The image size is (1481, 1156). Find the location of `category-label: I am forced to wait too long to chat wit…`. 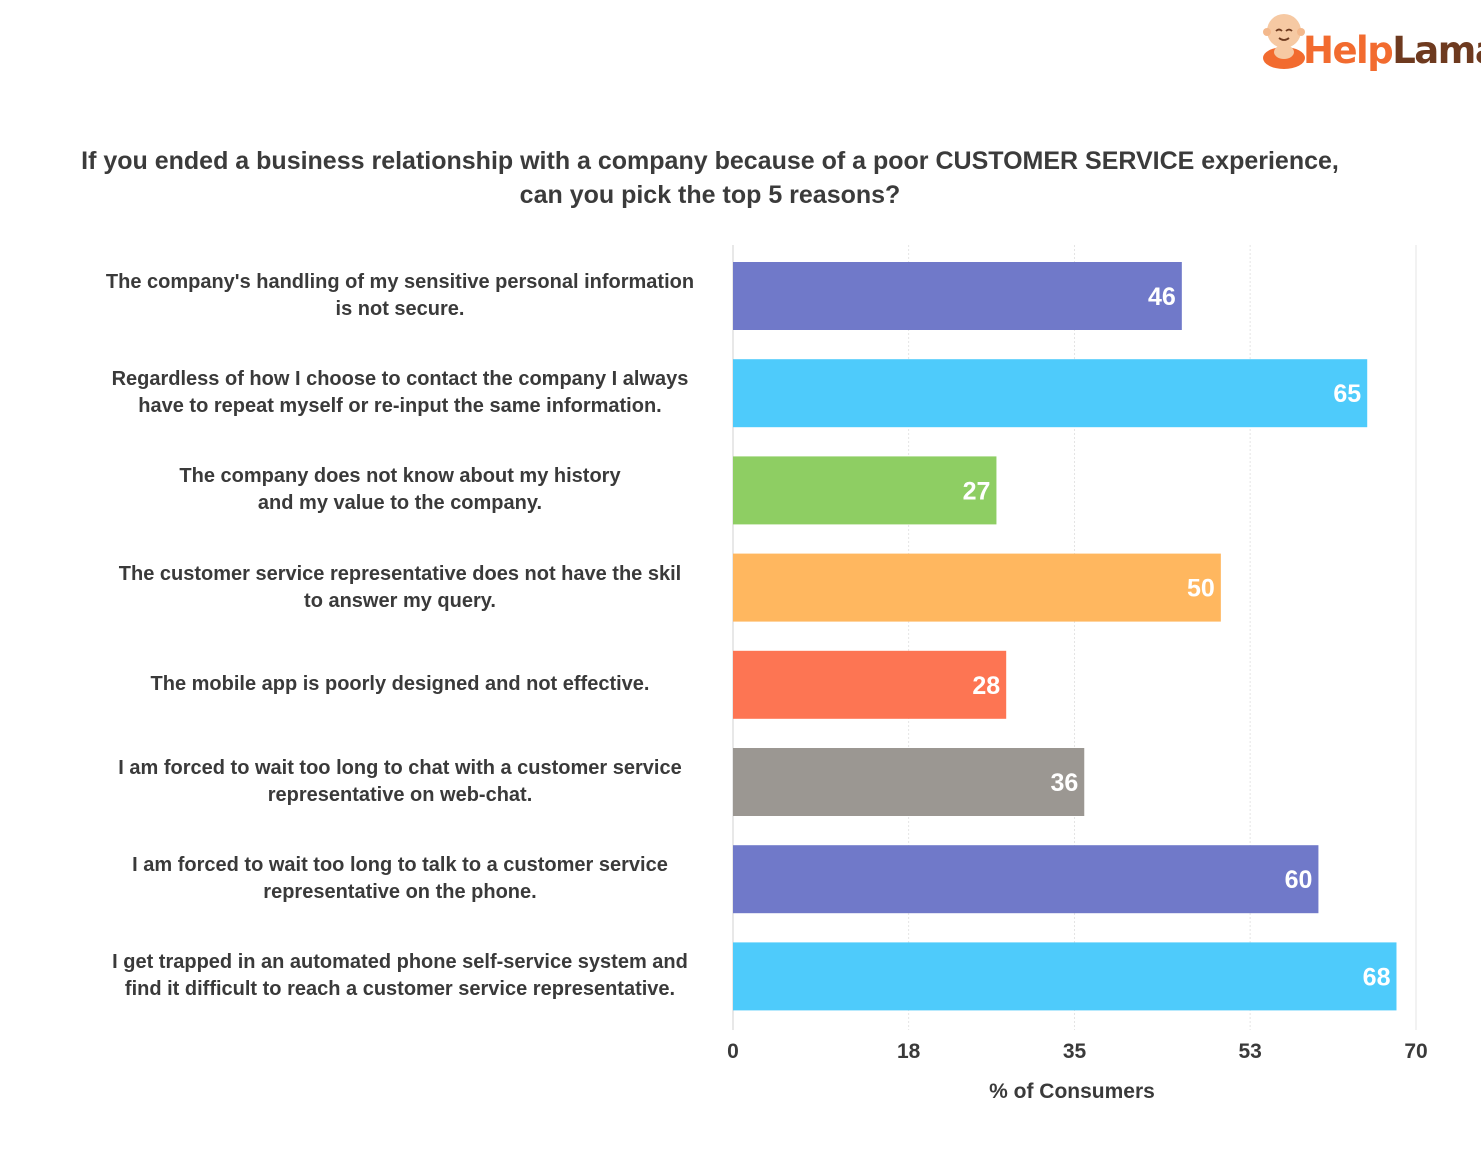

category-label: I am forced to wait too long to chat wit… is located at coordinates (400, 782).